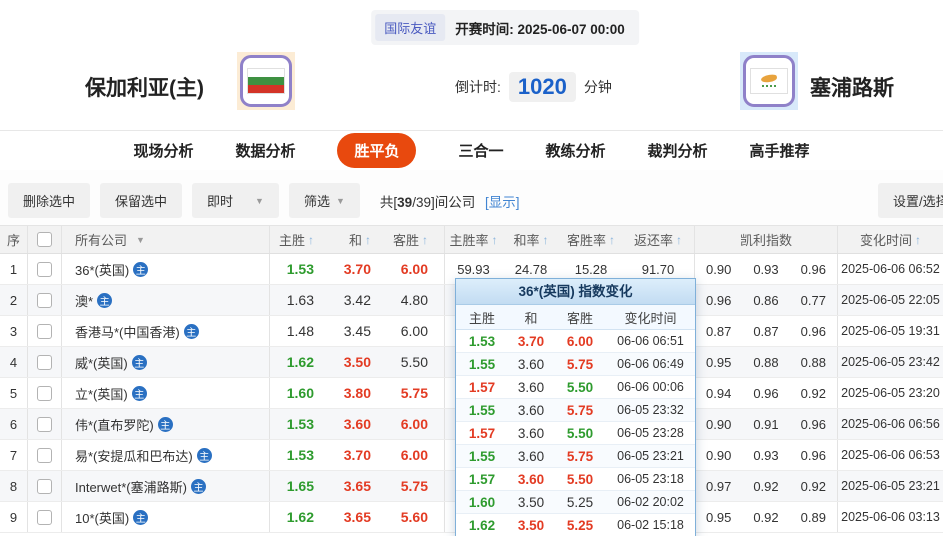  What do you see at coordinates (531, 240) in the screenshot?
I see `header-draw-rate: 和率 ↑` at bounding box center [531, 240].